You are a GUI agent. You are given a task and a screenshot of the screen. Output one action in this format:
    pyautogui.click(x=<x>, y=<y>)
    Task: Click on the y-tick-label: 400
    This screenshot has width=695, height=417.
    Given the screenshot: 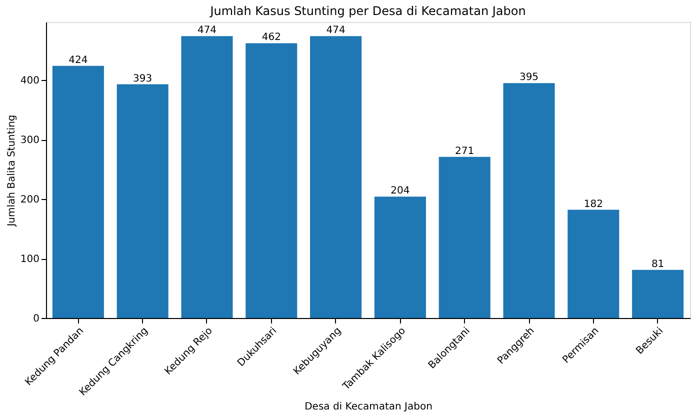 What is the action you would take?
    pyautogui.click(x=30, y=81)
    